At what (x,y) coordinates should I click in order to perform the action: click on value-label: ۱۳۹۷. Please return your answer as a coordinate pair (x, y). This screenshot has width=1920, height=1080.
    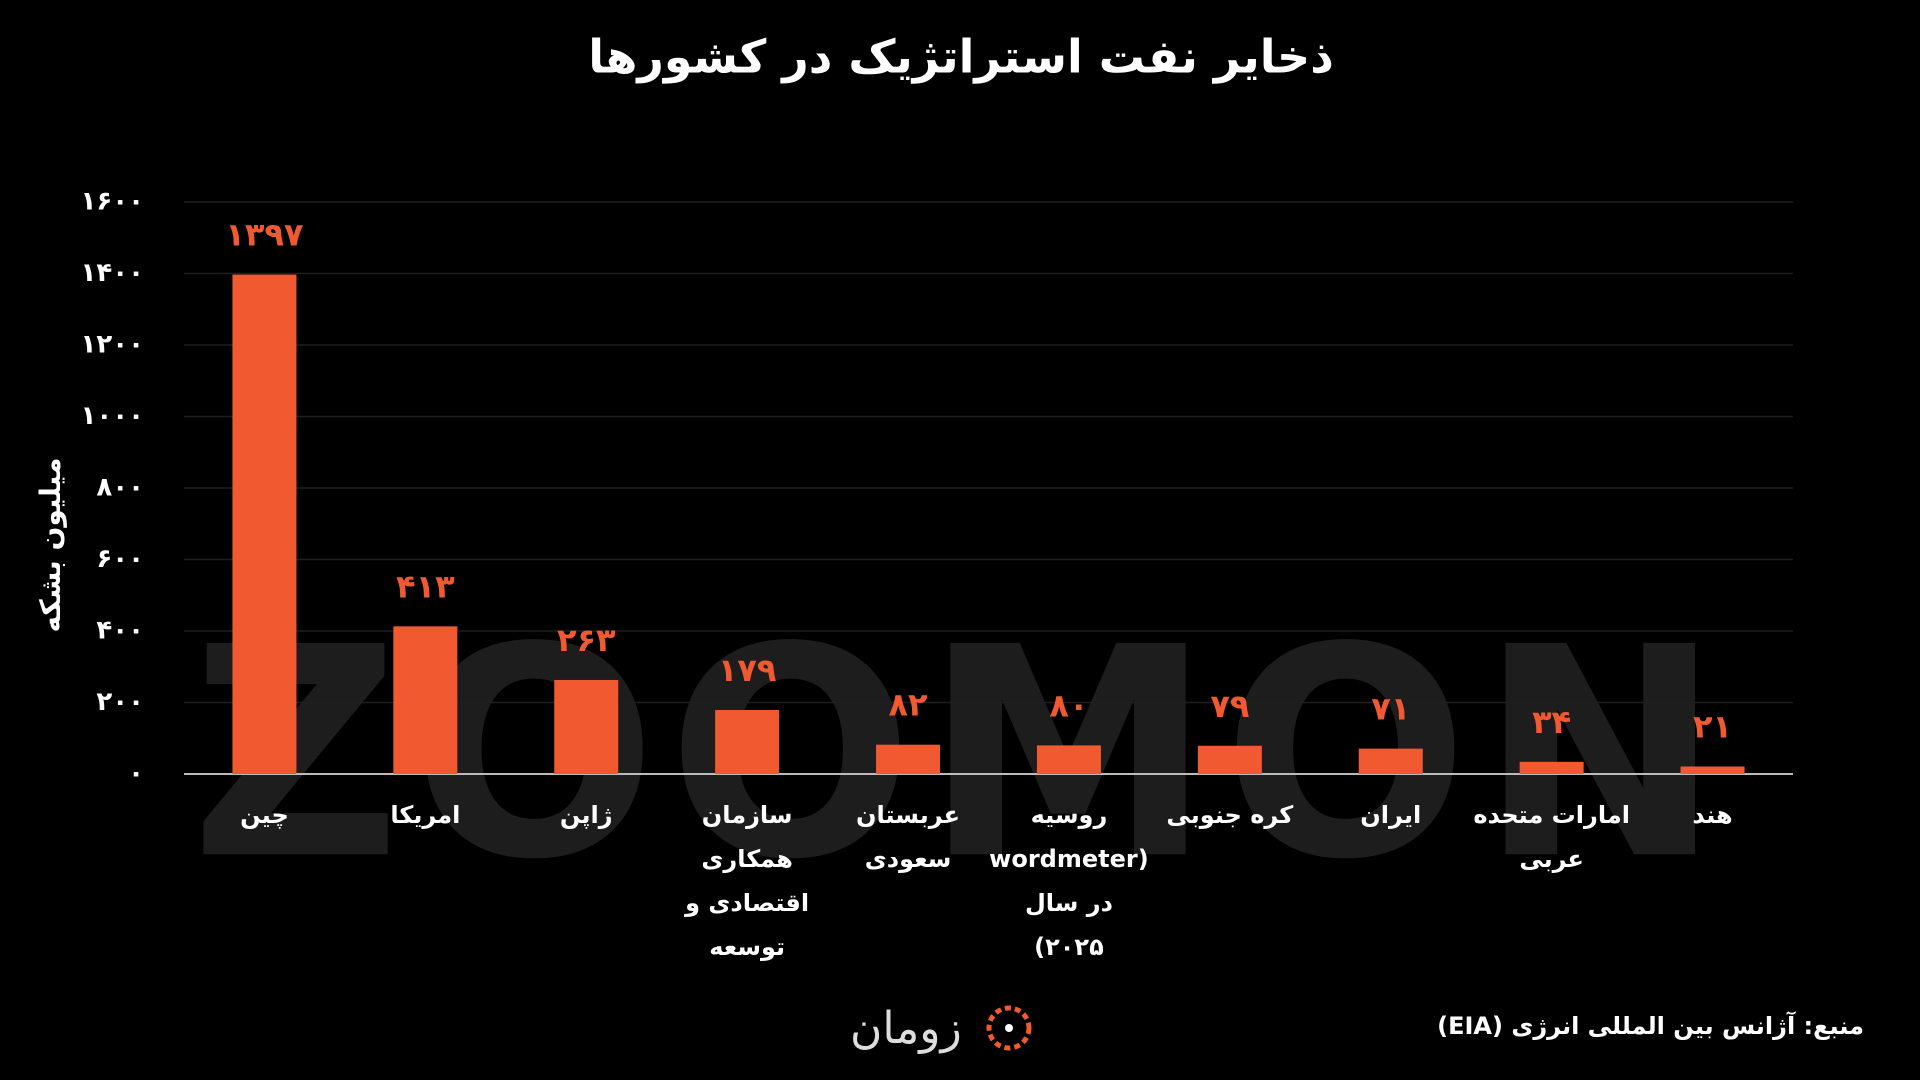
    Looking at the image, I should click on (264, 235).